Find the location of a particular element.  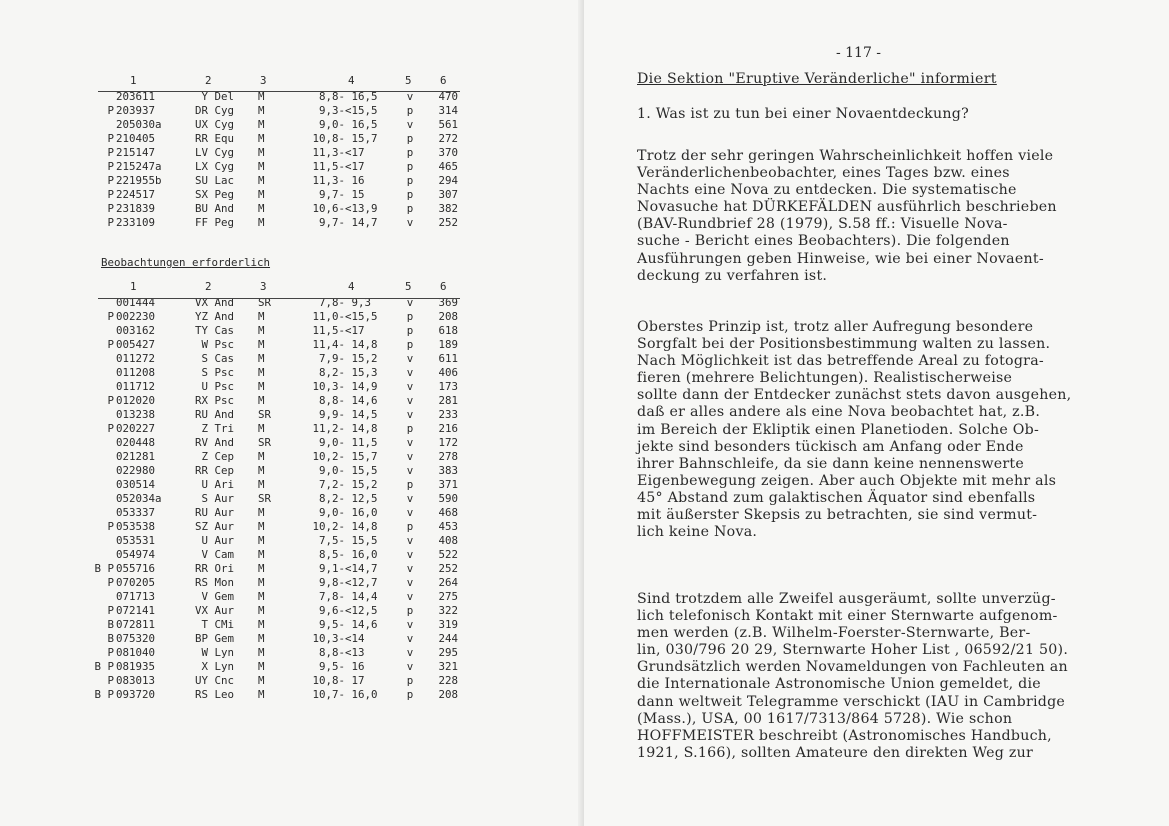

table-row: 011272 S Cas M 7,9- 15,2 v 611 is located at coordinates (292, 359).